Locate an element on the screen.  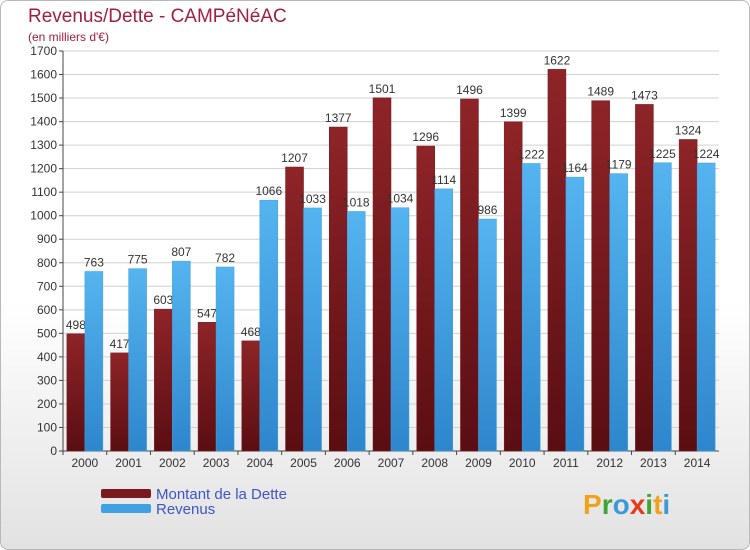
y-tick-label: 200 is located at coordinates (47, 404).